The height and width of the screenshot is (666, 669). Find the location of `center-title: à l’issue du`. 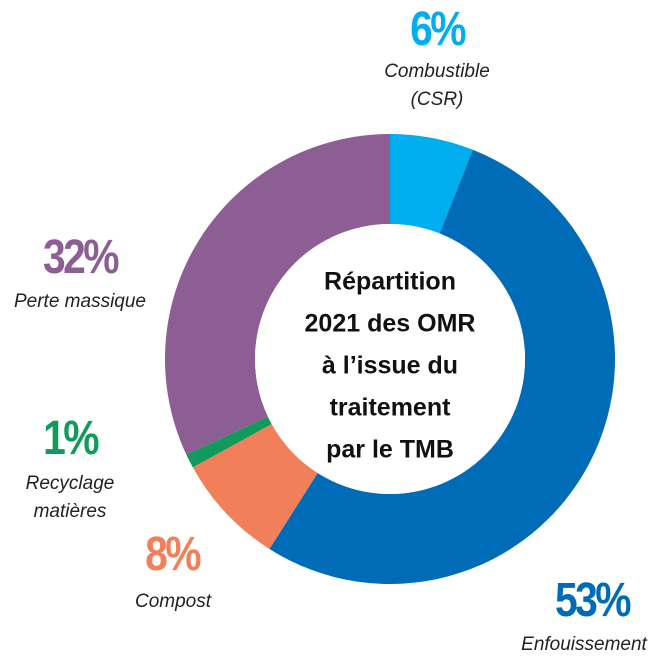

center-title: à l’issue du is located at coordinates (390, 366).